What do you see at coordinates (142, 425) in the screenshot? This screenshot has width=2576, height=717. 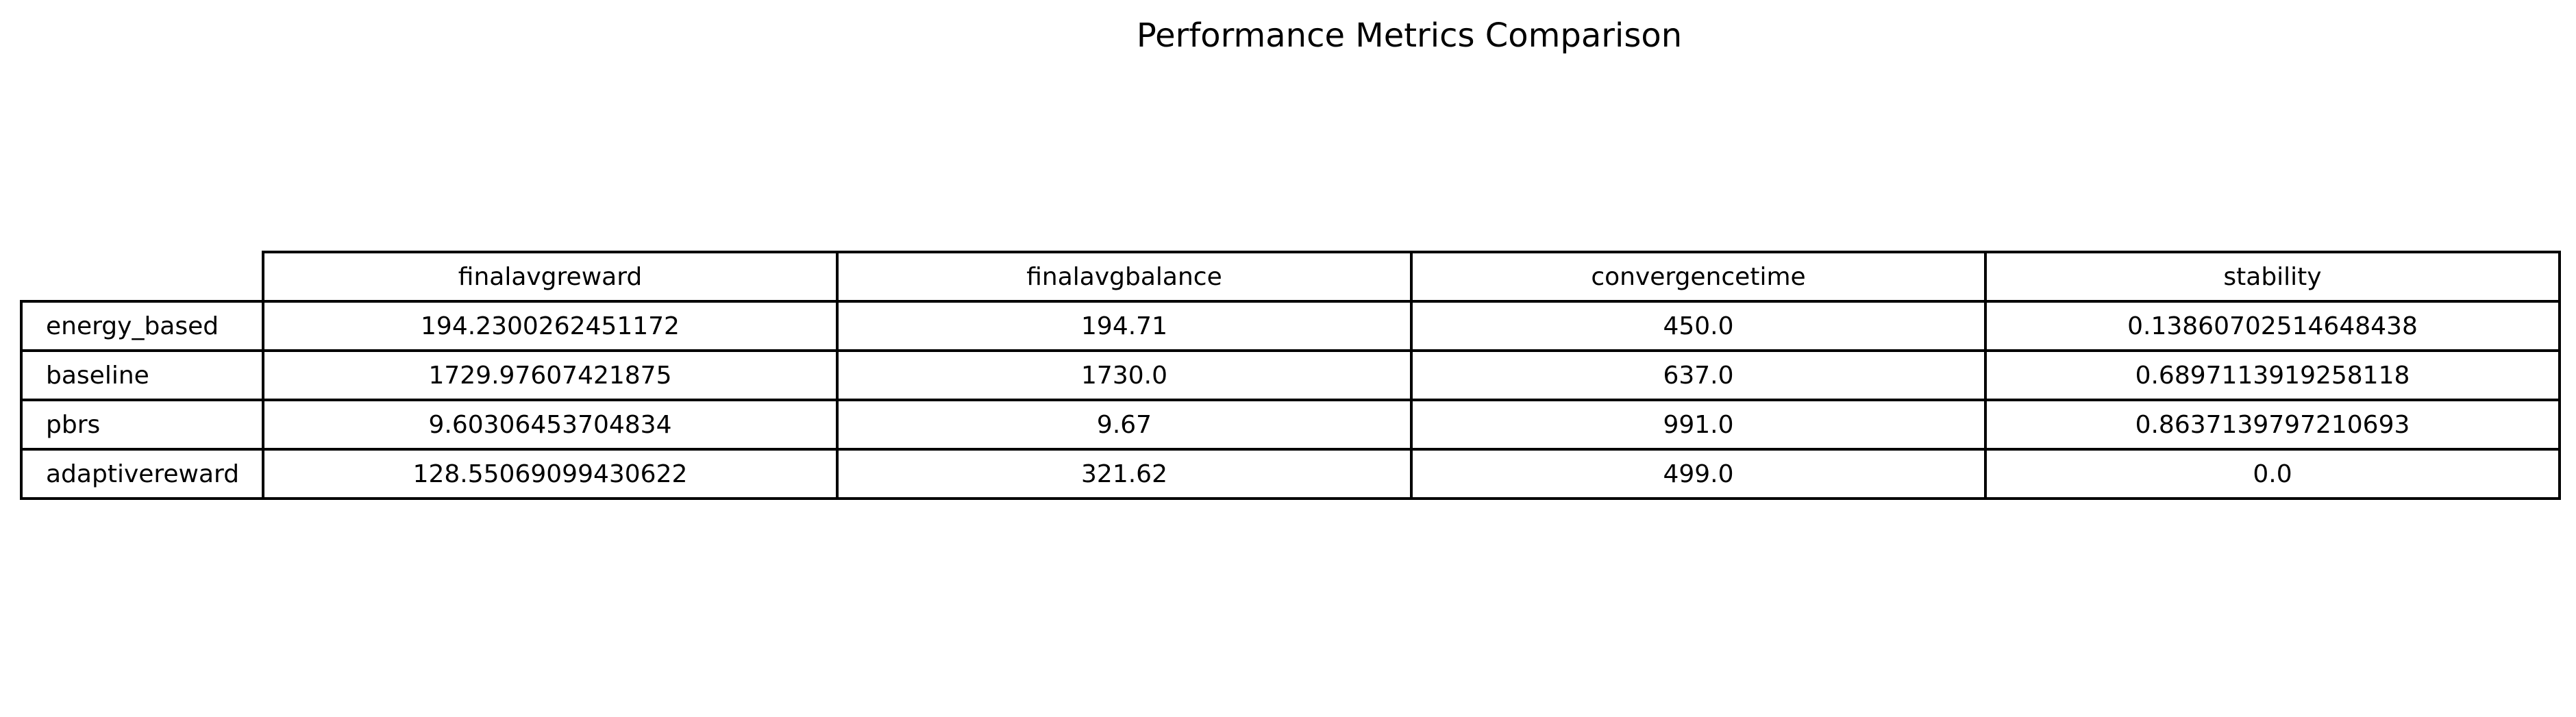 I see `row-header: pbrs` at bounding box center [142, 425].